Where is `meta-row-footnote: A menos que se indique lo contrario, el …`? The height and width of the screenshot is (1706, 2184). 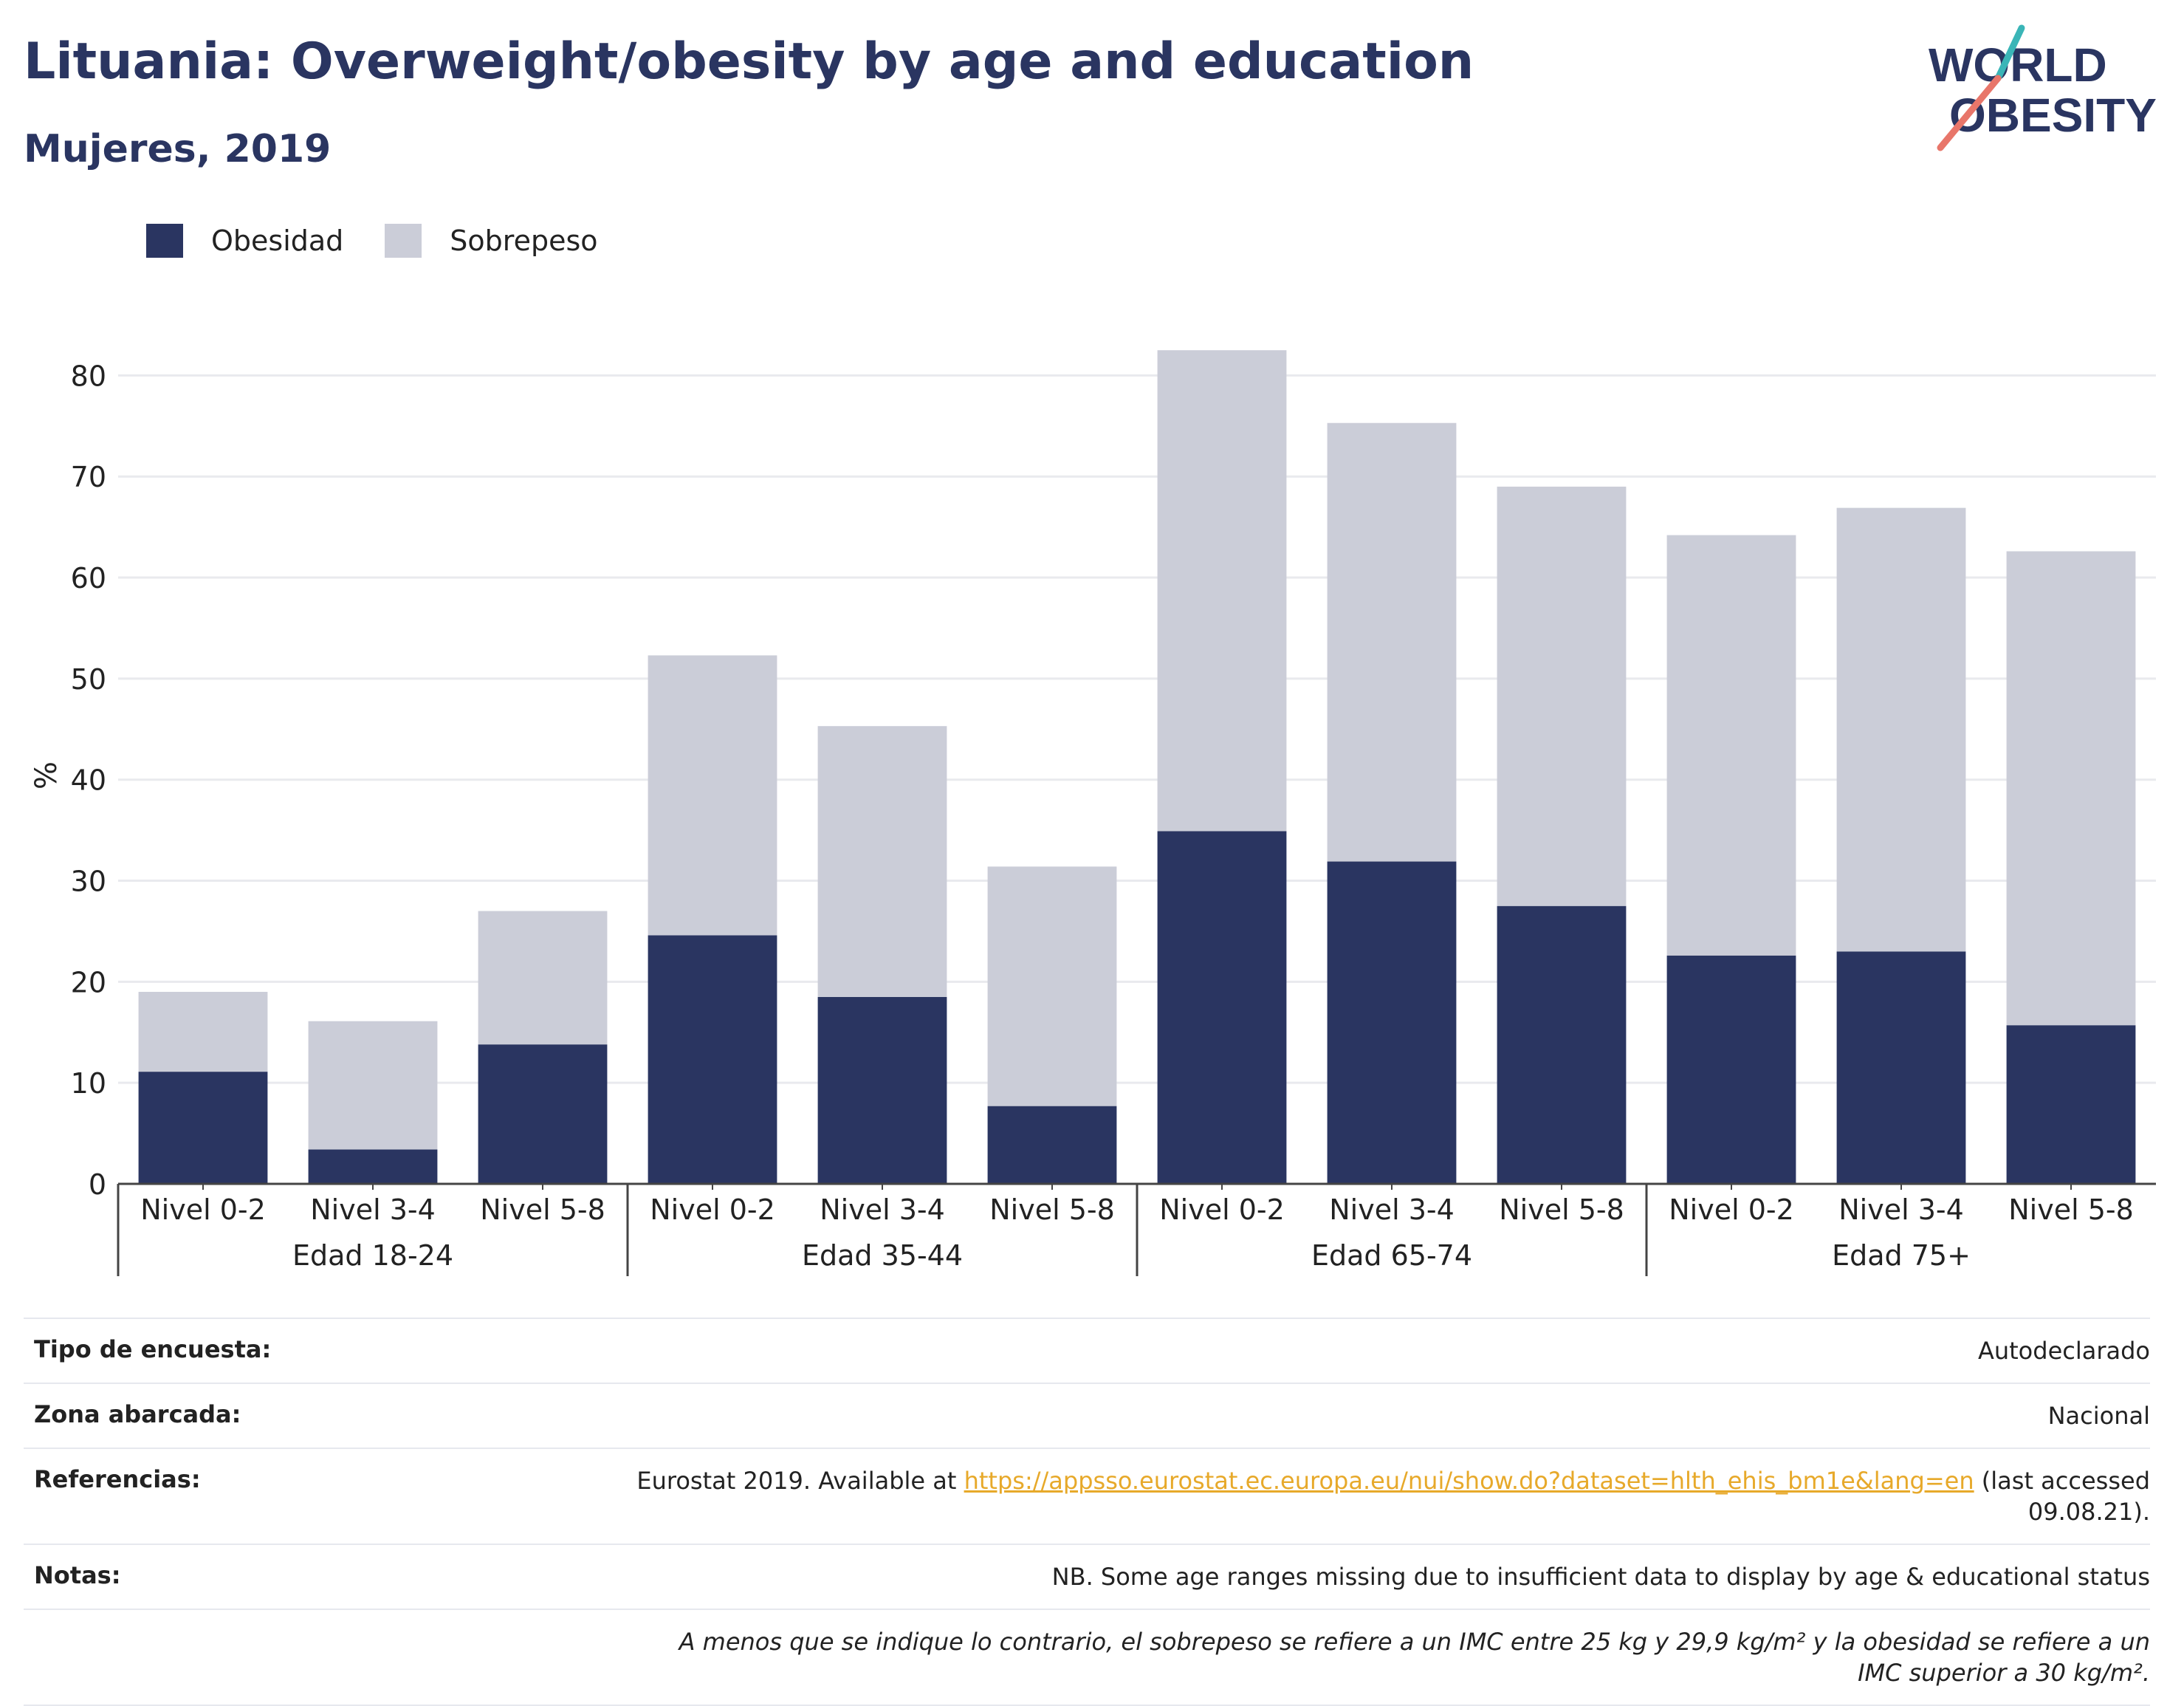 meta-row-footnote: A menos que se indique lo contrario, el … is located at coordinates (1087, 1657).